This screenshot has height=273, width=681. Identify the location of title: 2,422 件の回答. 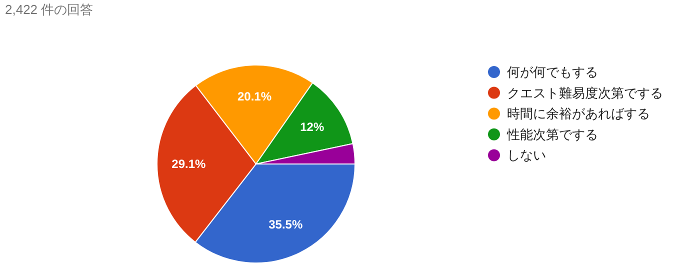
(49, 9).